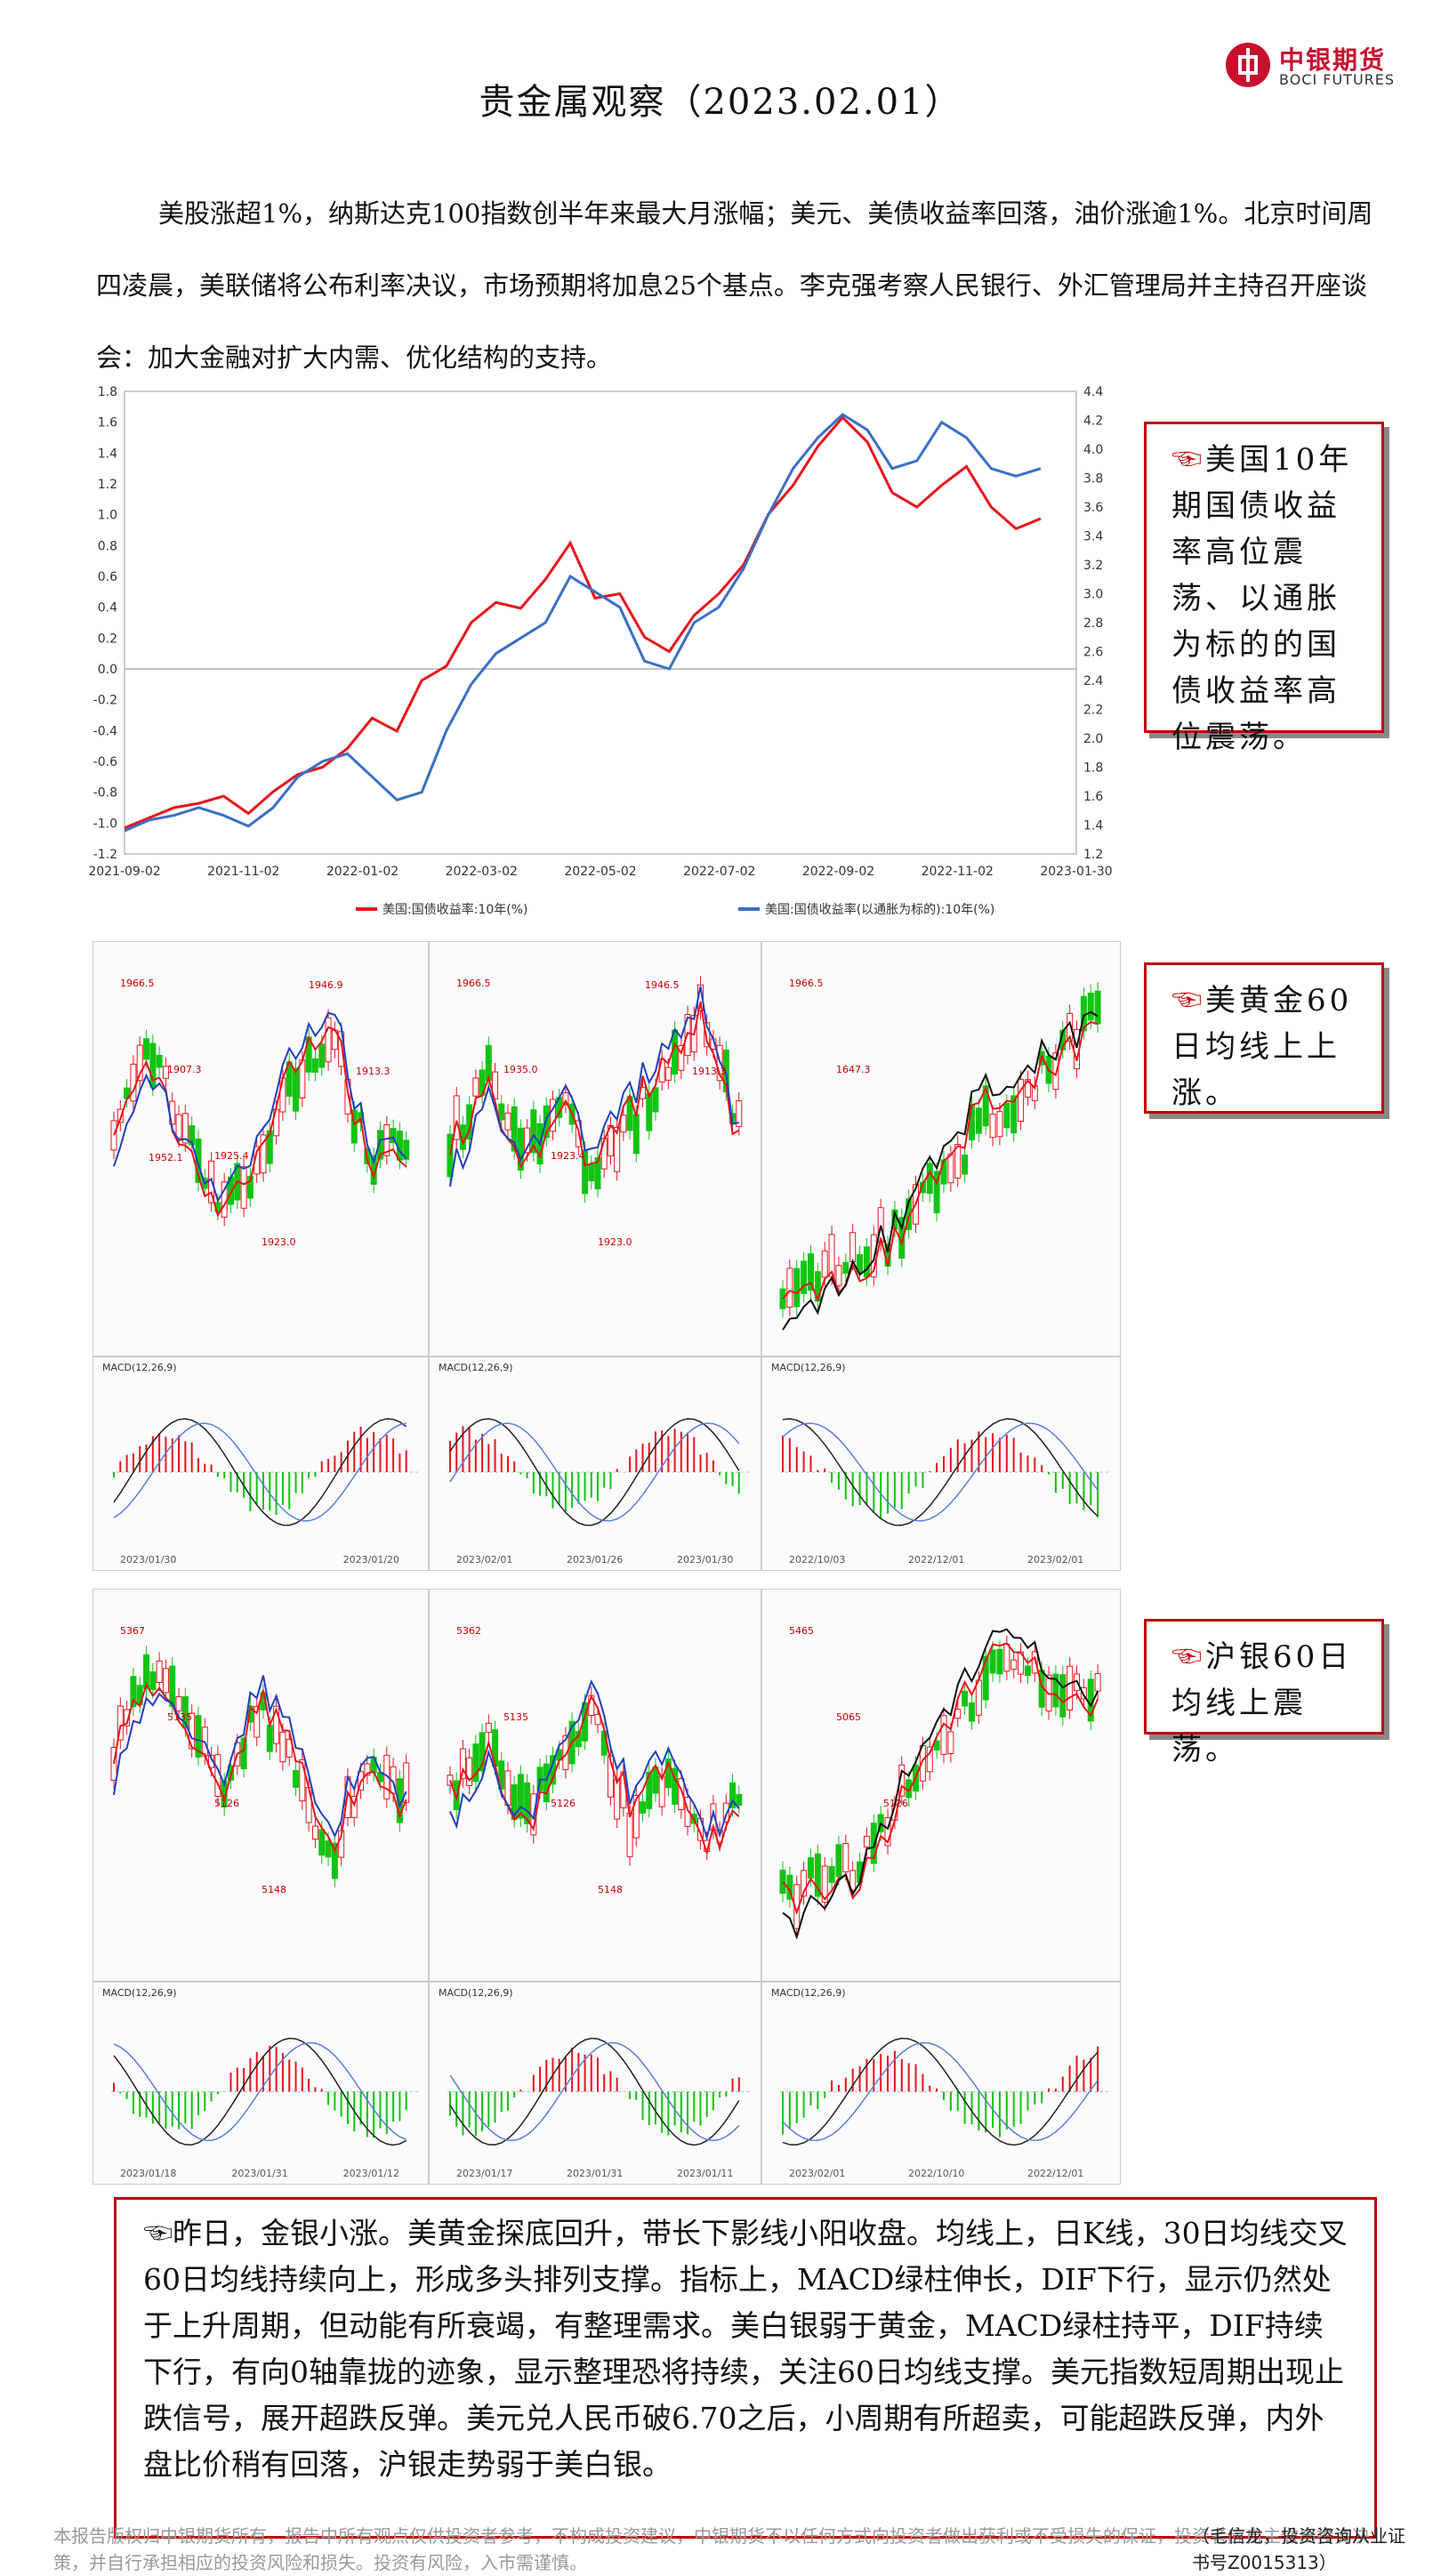  What do you see at coordinates (362, 872) in the screenshot?
I see `x-tick-label: 2022-01-02` at bounding box center [362, 872].